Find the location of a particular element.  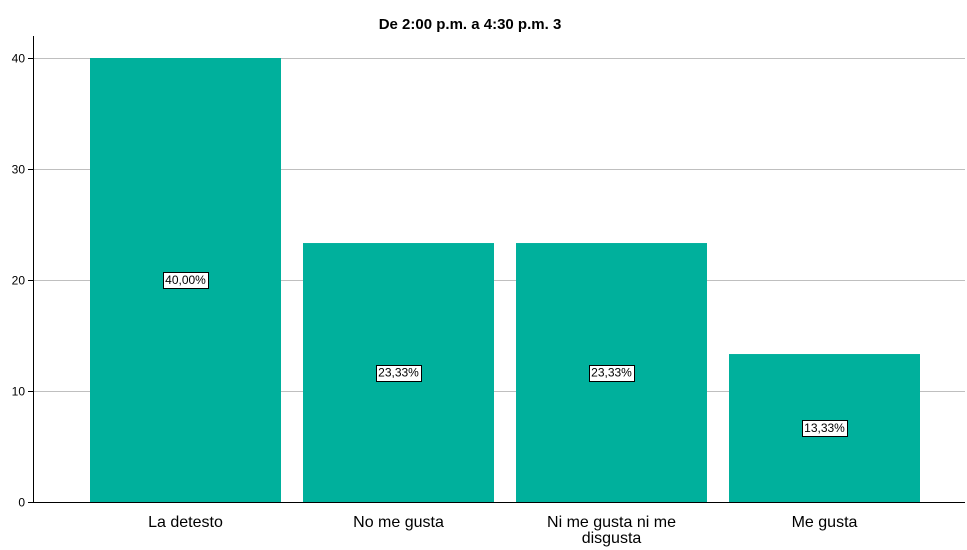

data-label: 13,33% is located at coordinates (825, 428).